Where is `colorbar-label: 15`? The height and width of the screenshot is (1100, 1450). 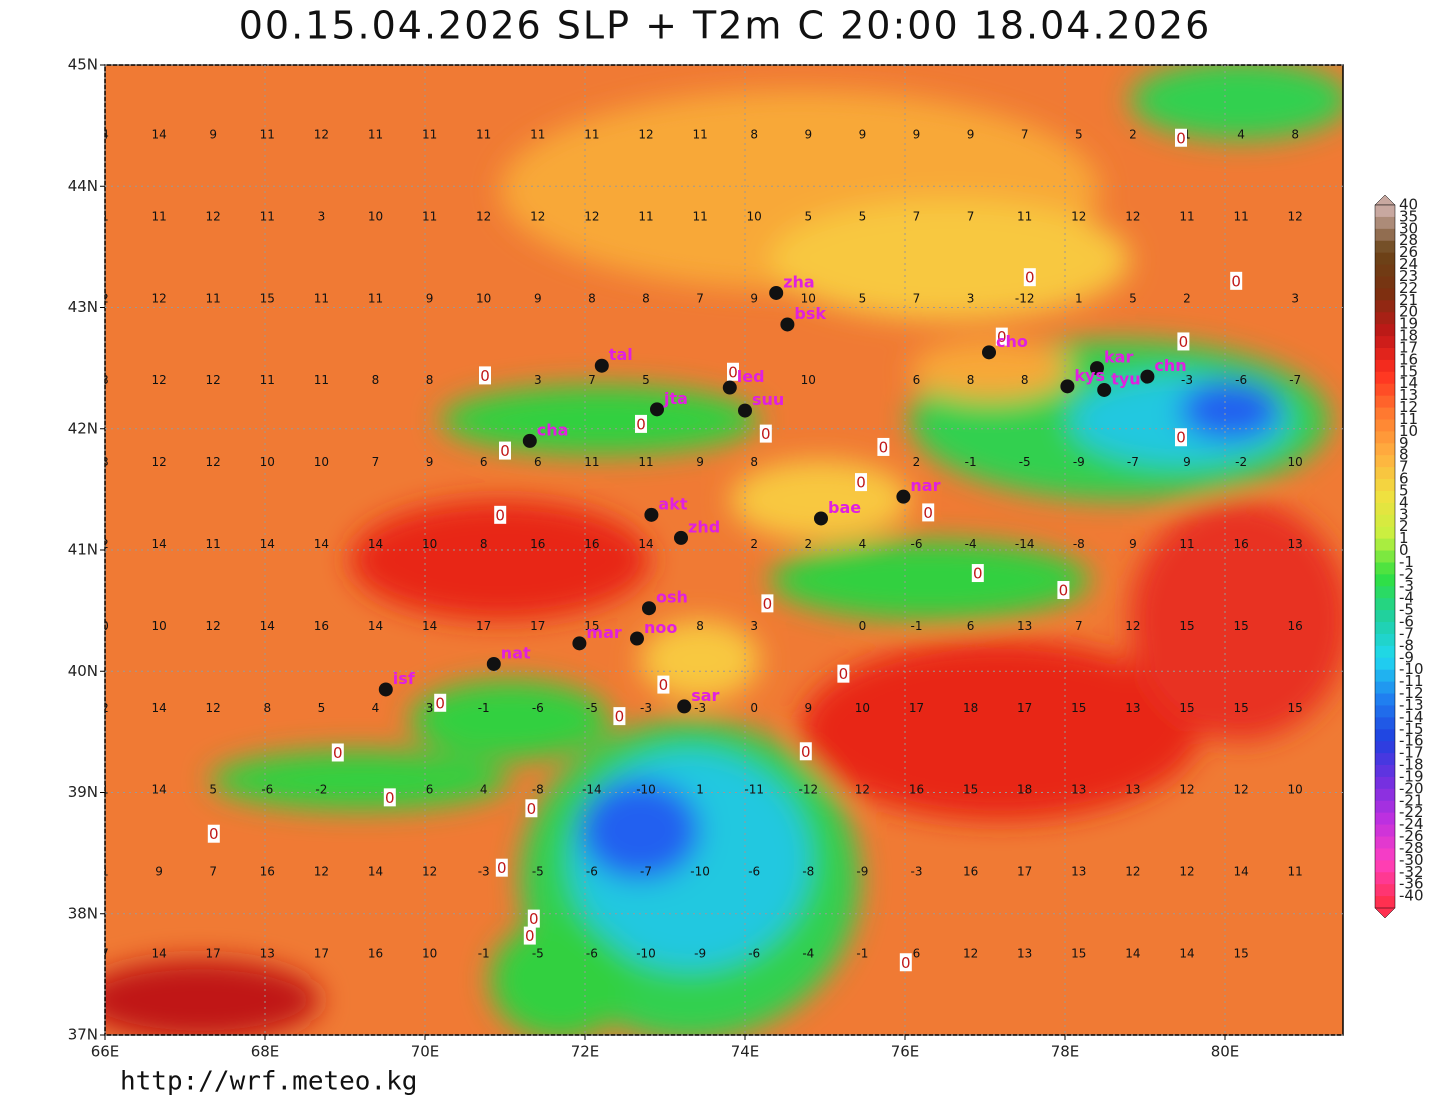
colorbar-label: 15 is located at coordinates (1408, 371).